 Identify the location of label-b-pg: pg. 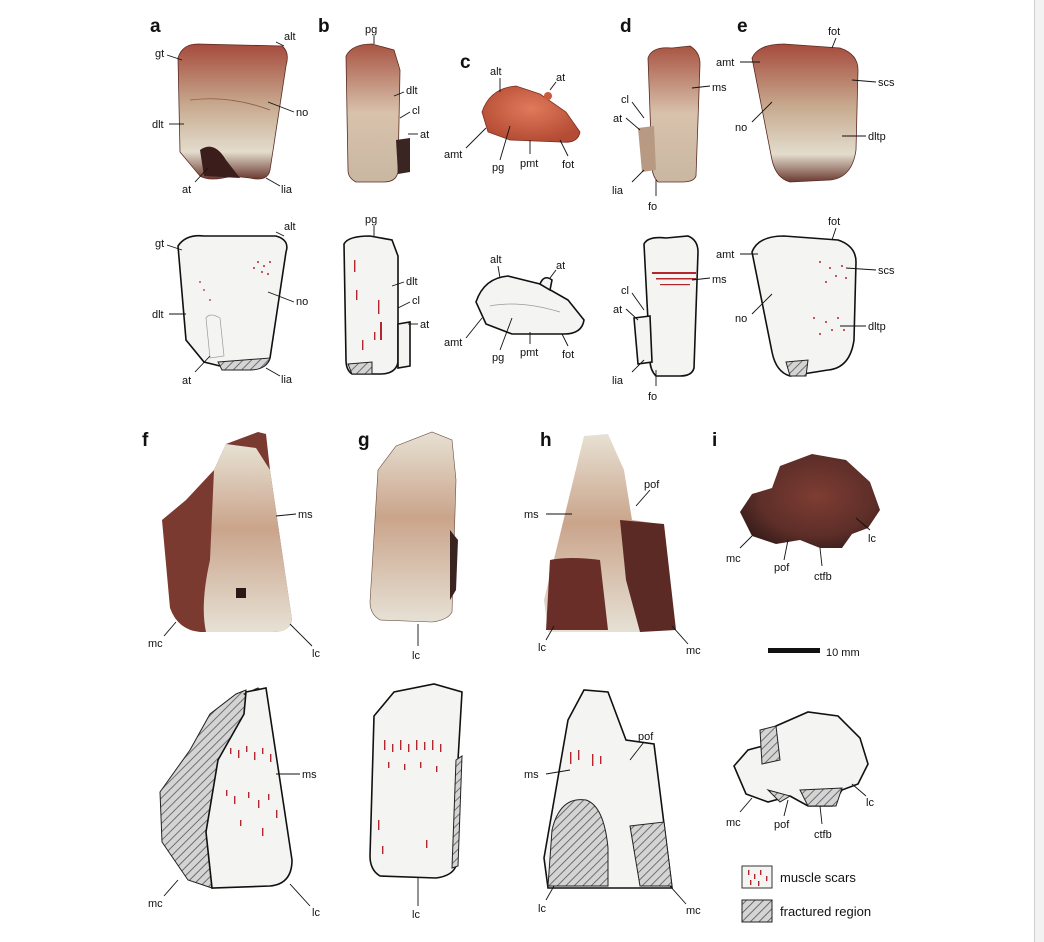
(371, 30).